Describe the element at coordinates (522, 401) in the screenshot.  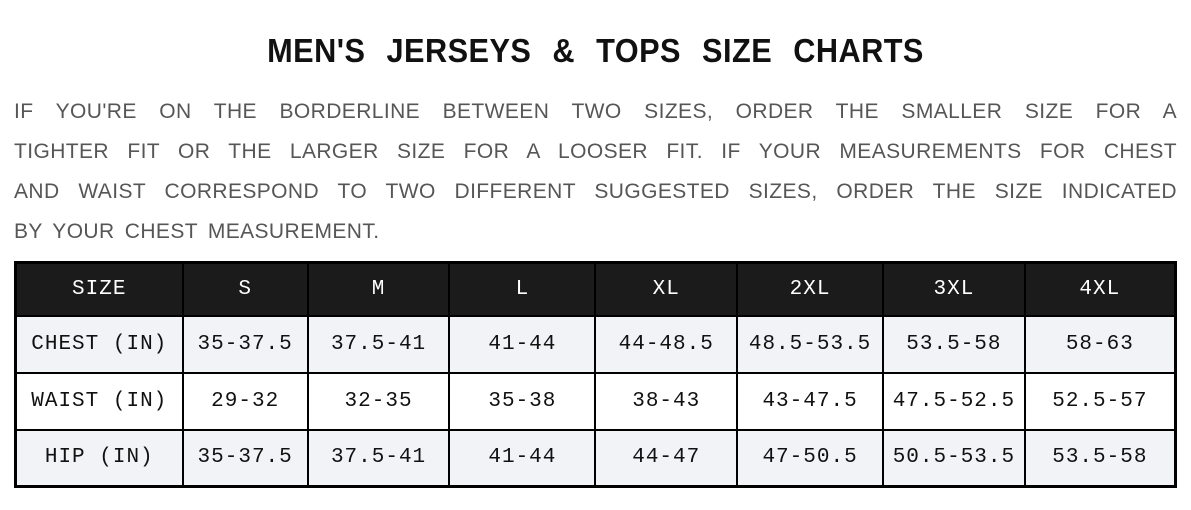
I see `table-cell: 35-38` at that location.